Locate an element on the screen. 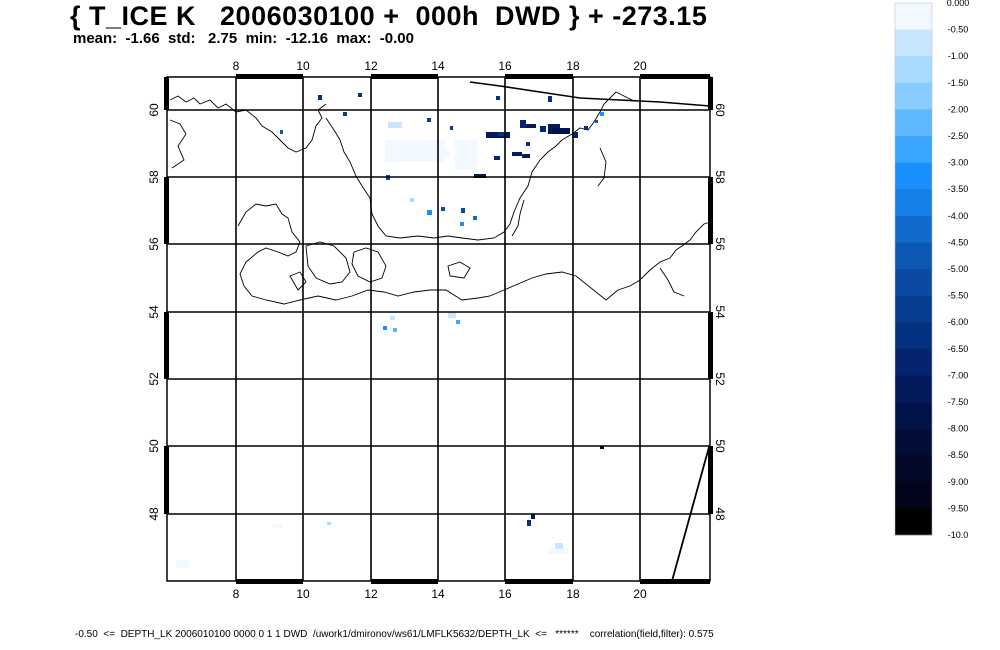  lat-tick-label: 48 is located at coordinates (154, 514).